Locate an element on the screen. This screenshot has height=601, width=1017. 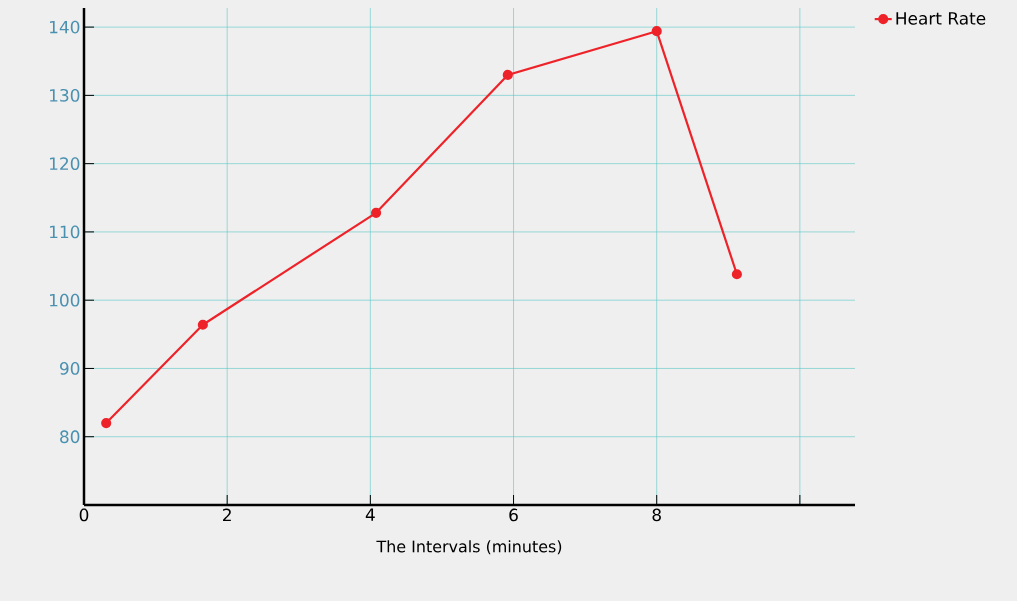
x-tick-label: 2 is located at coordinates (227, 515).